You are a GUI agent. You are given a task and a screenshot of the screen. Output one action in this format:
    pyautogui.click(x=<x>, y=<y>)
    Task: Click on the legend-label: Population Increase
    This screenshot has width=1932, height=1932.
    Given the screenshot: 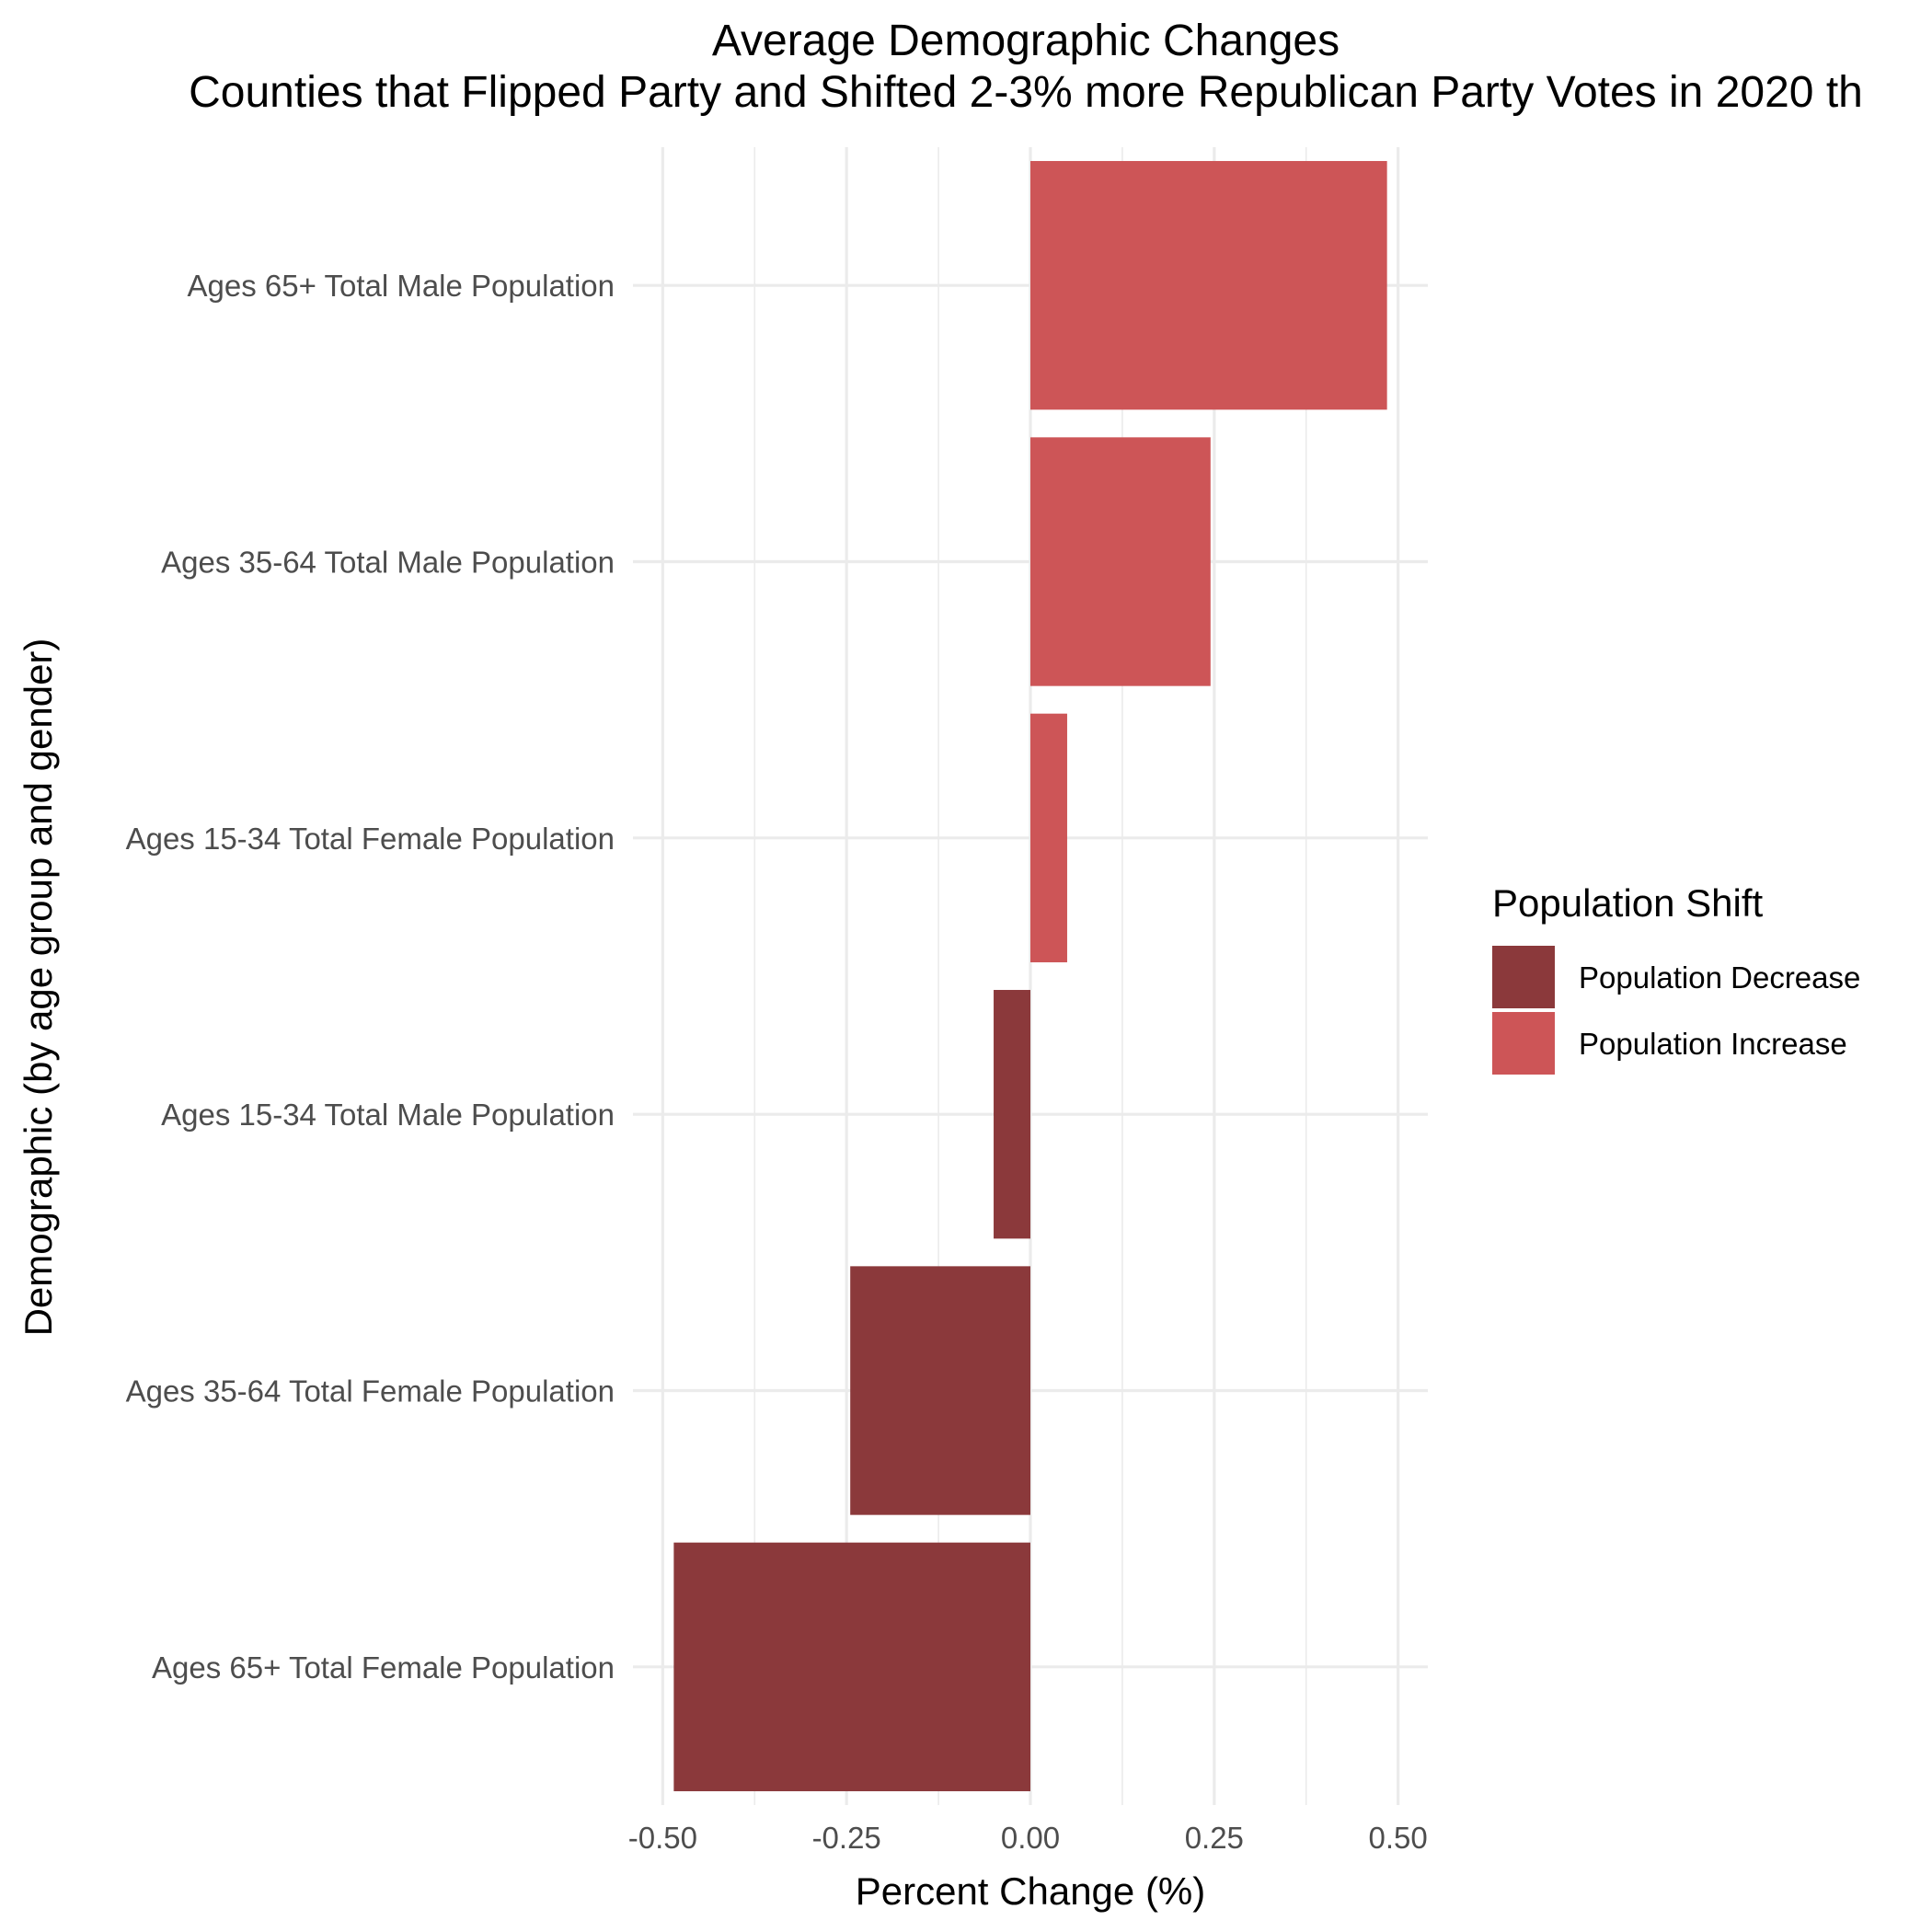 What is the action you would take?
    pyautogui.click(x=1713, y=1044)
    